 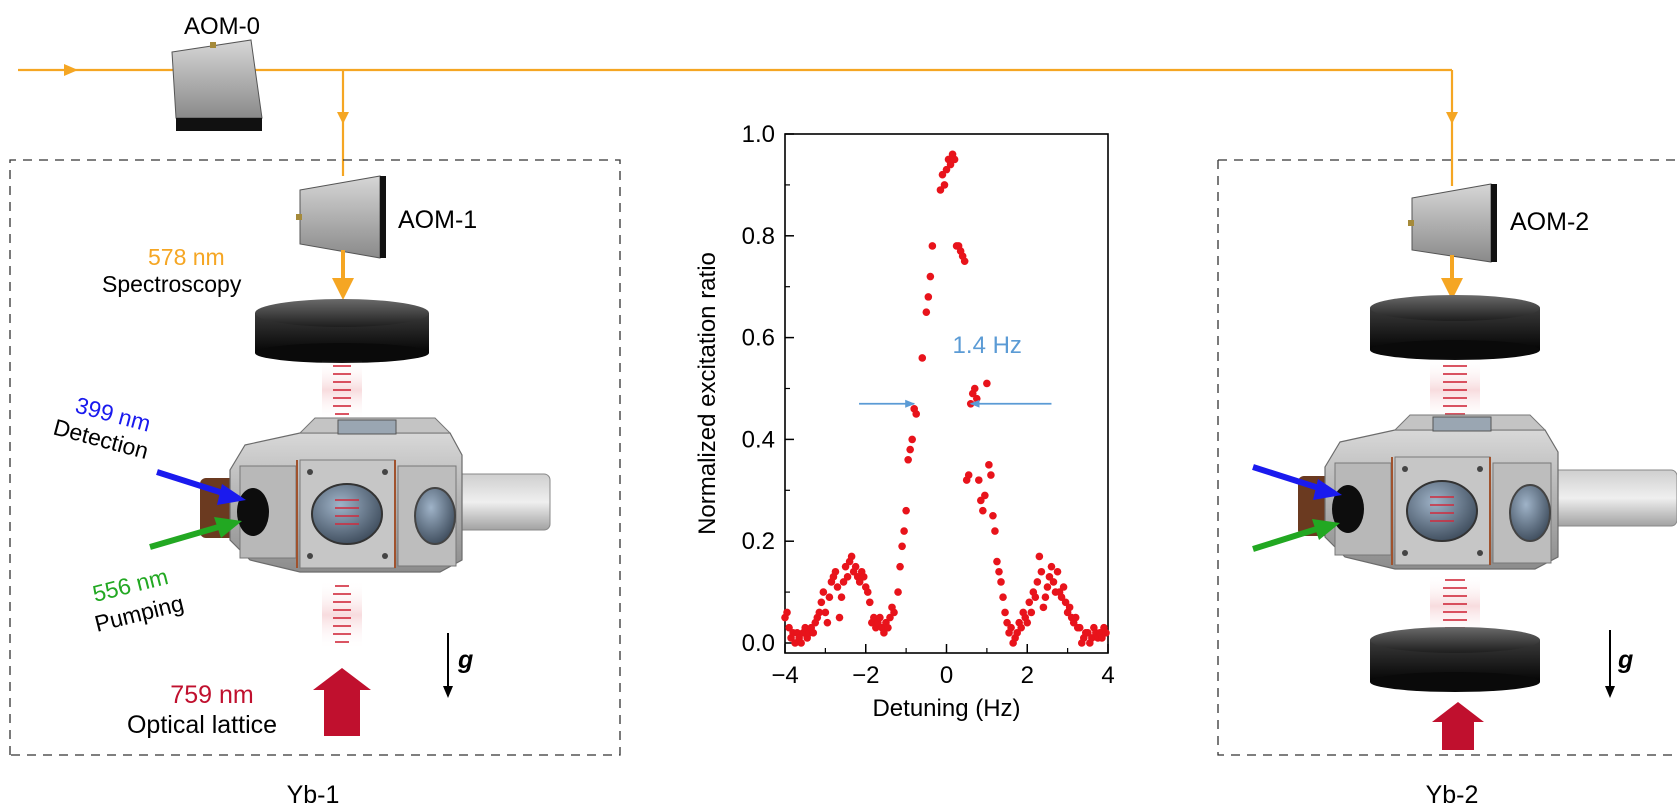 I want to click on x-axis-label: Detuning (Hz), so click(x=946, y=708).